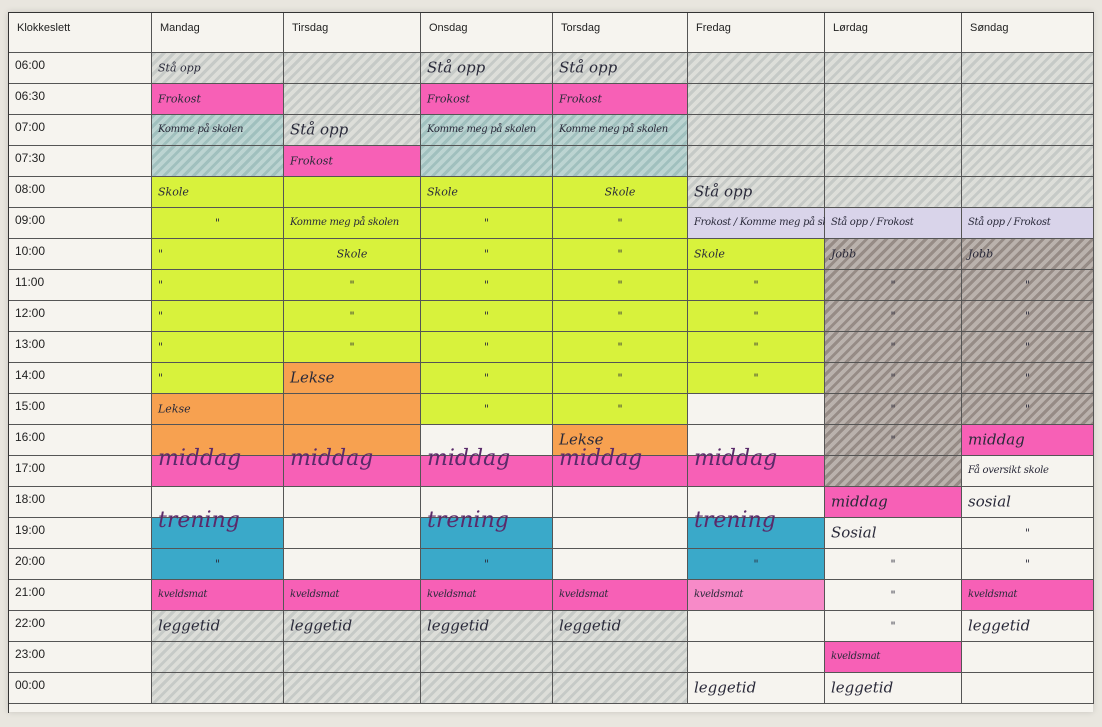  Describe the element at coordinates (80, 33) in the screenshot. I see `time-column-header: Klokkeslett` at that location.